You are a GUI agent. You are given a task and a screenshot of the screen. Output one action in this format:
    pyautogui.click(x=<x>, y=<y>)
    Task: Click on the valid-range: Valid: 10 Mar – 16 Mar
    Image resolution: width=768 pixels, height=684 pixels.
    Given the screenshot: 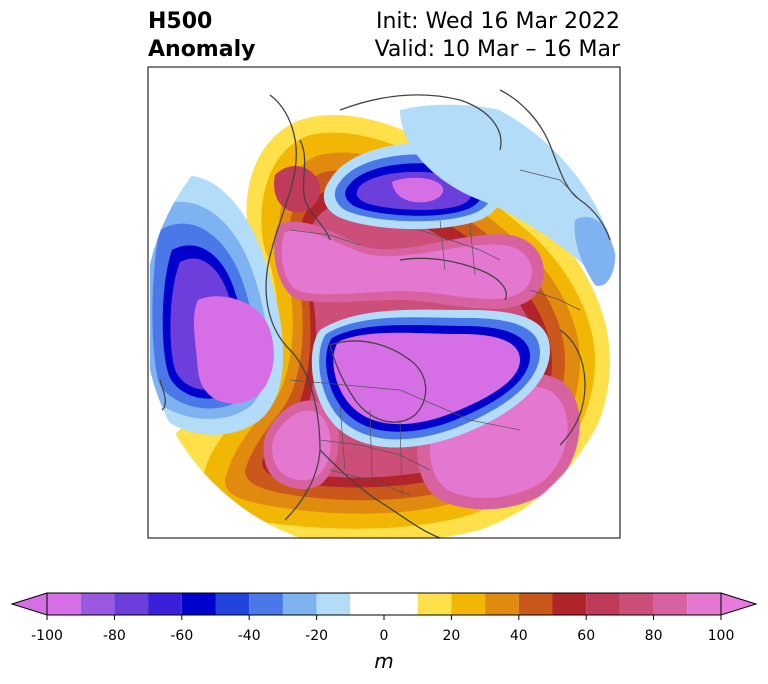 What is the action you would take?
    pyautogui.click(x=497, y=49)
    